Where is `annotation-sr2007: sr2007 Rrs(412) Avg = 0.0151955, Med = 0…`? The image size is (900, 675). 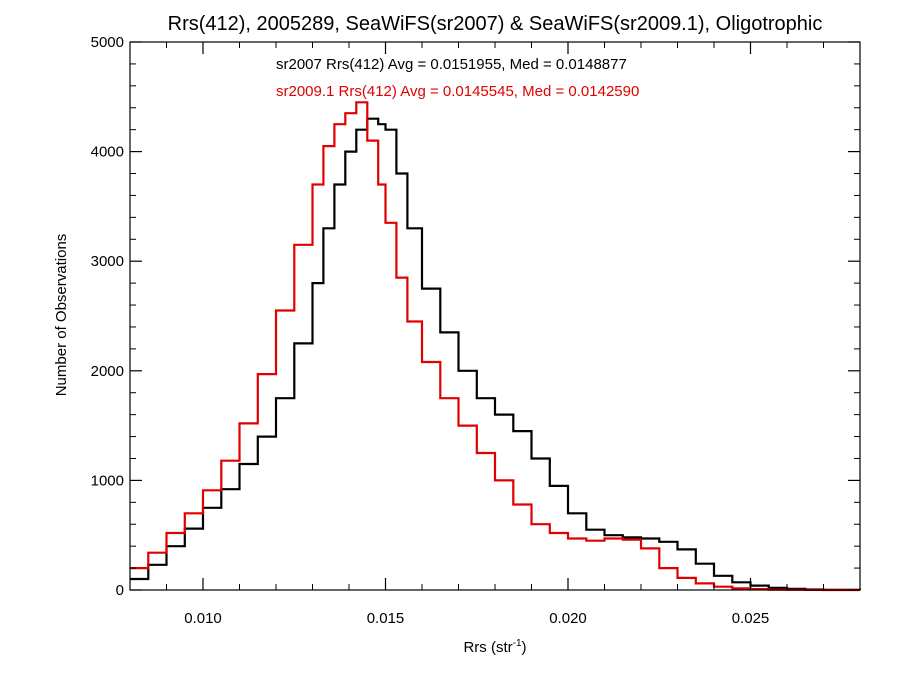 annotation-sr2007: sr2007 Rrs(412) Avg = 0.0151955, Med = 0… is located at coordinates (451, 64).